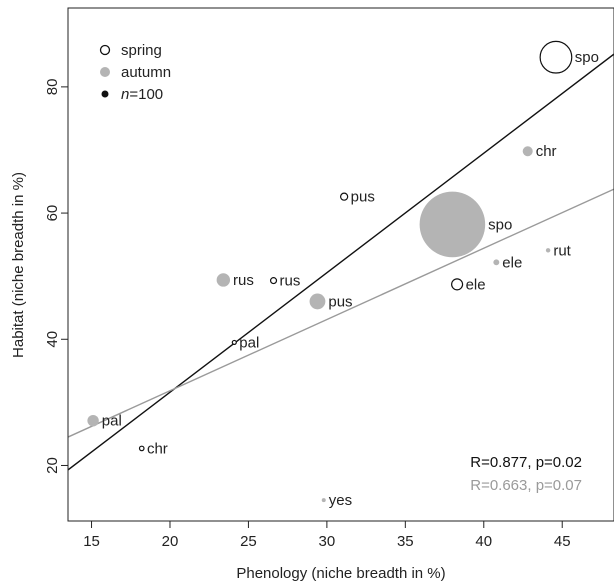 The width and height of the screenshot is (614, 583). Describe the element at coordinates (273, 281) in the screenshot. I see `spring-point-rus` at that location.